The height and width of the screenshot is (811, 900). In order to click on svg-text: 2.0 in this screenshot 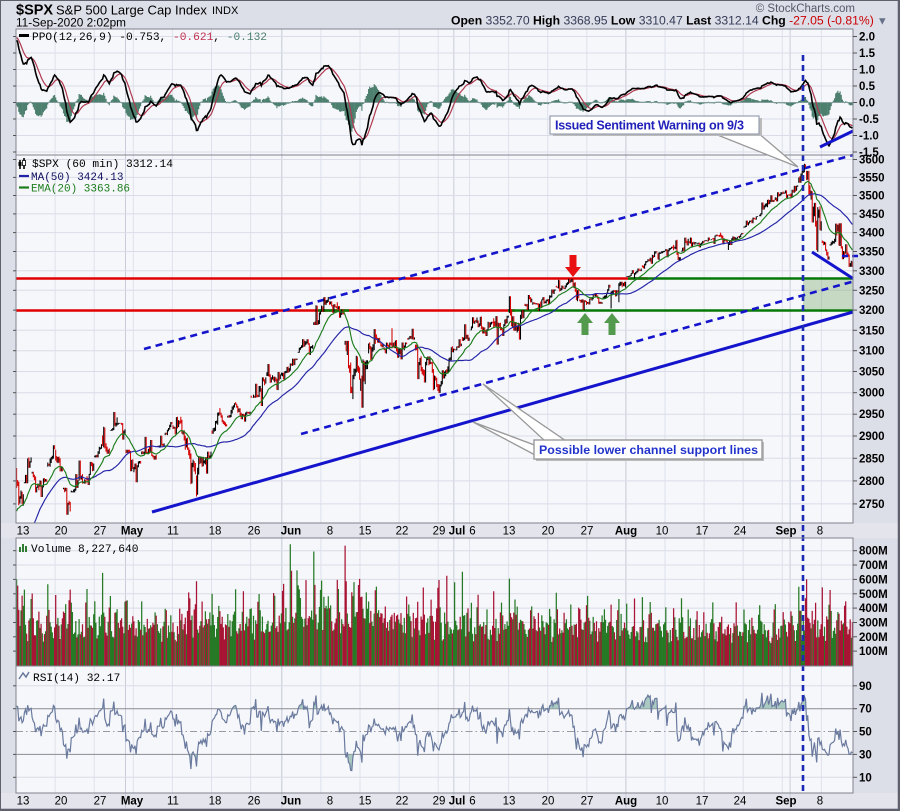, I will do `click(867, 38)`.